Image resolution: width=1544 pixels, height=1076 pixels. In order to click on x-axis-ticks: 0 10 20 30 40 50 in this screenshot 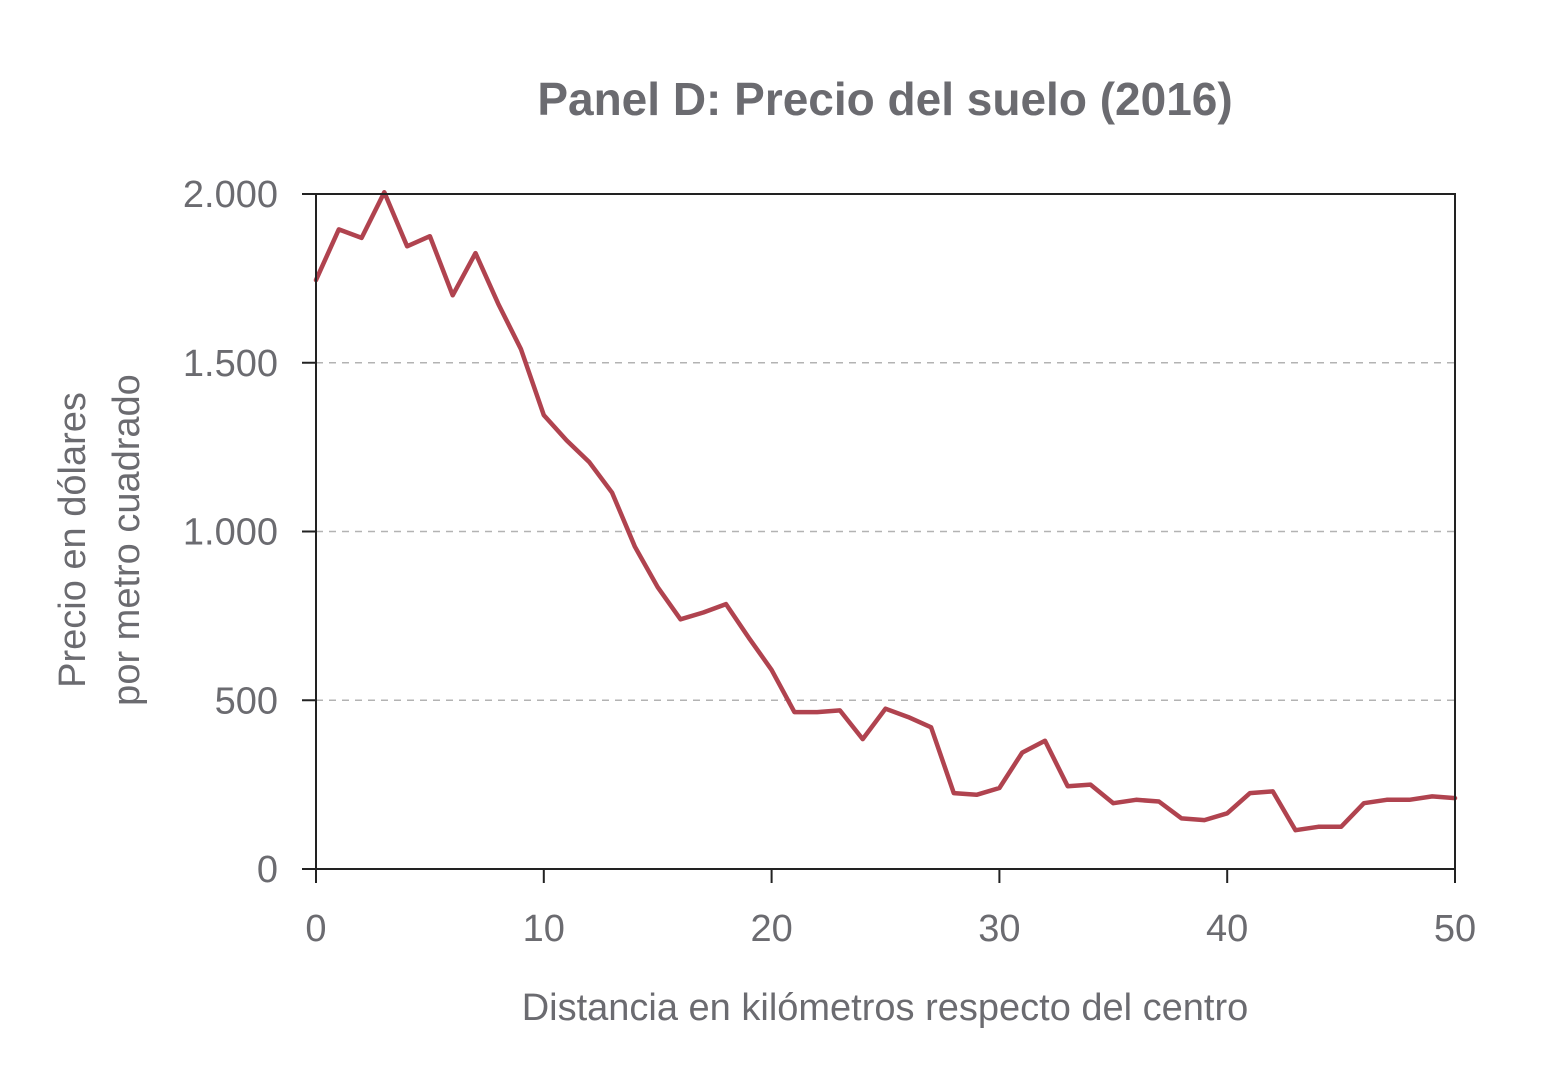, I will do `click(890, 909)`.